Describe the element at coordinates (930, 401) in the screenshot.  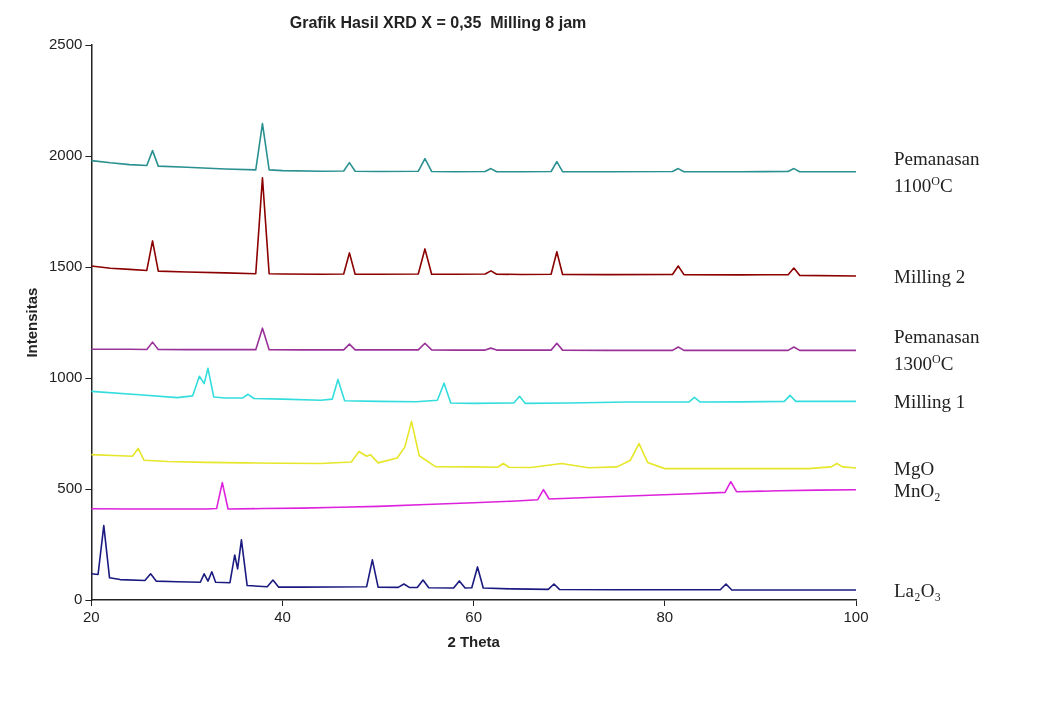
I see `series-label: Milling 1` at that location.